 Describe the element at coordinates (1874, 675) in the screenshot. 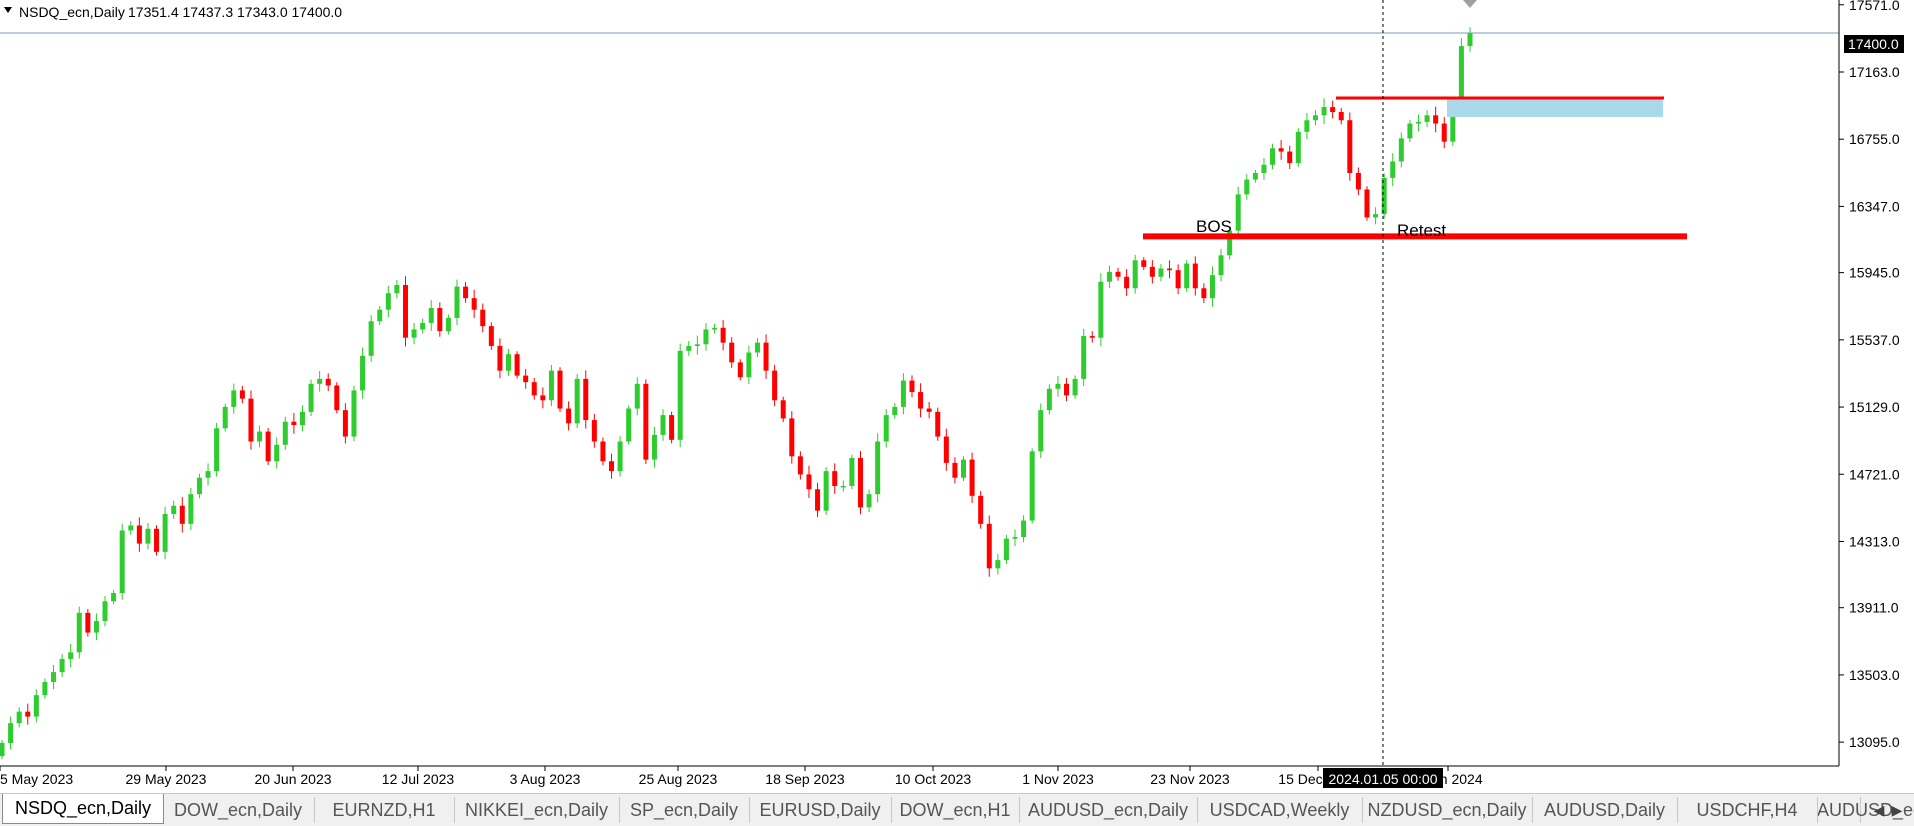

I see `price-tick-label: 13503.0` at that location.